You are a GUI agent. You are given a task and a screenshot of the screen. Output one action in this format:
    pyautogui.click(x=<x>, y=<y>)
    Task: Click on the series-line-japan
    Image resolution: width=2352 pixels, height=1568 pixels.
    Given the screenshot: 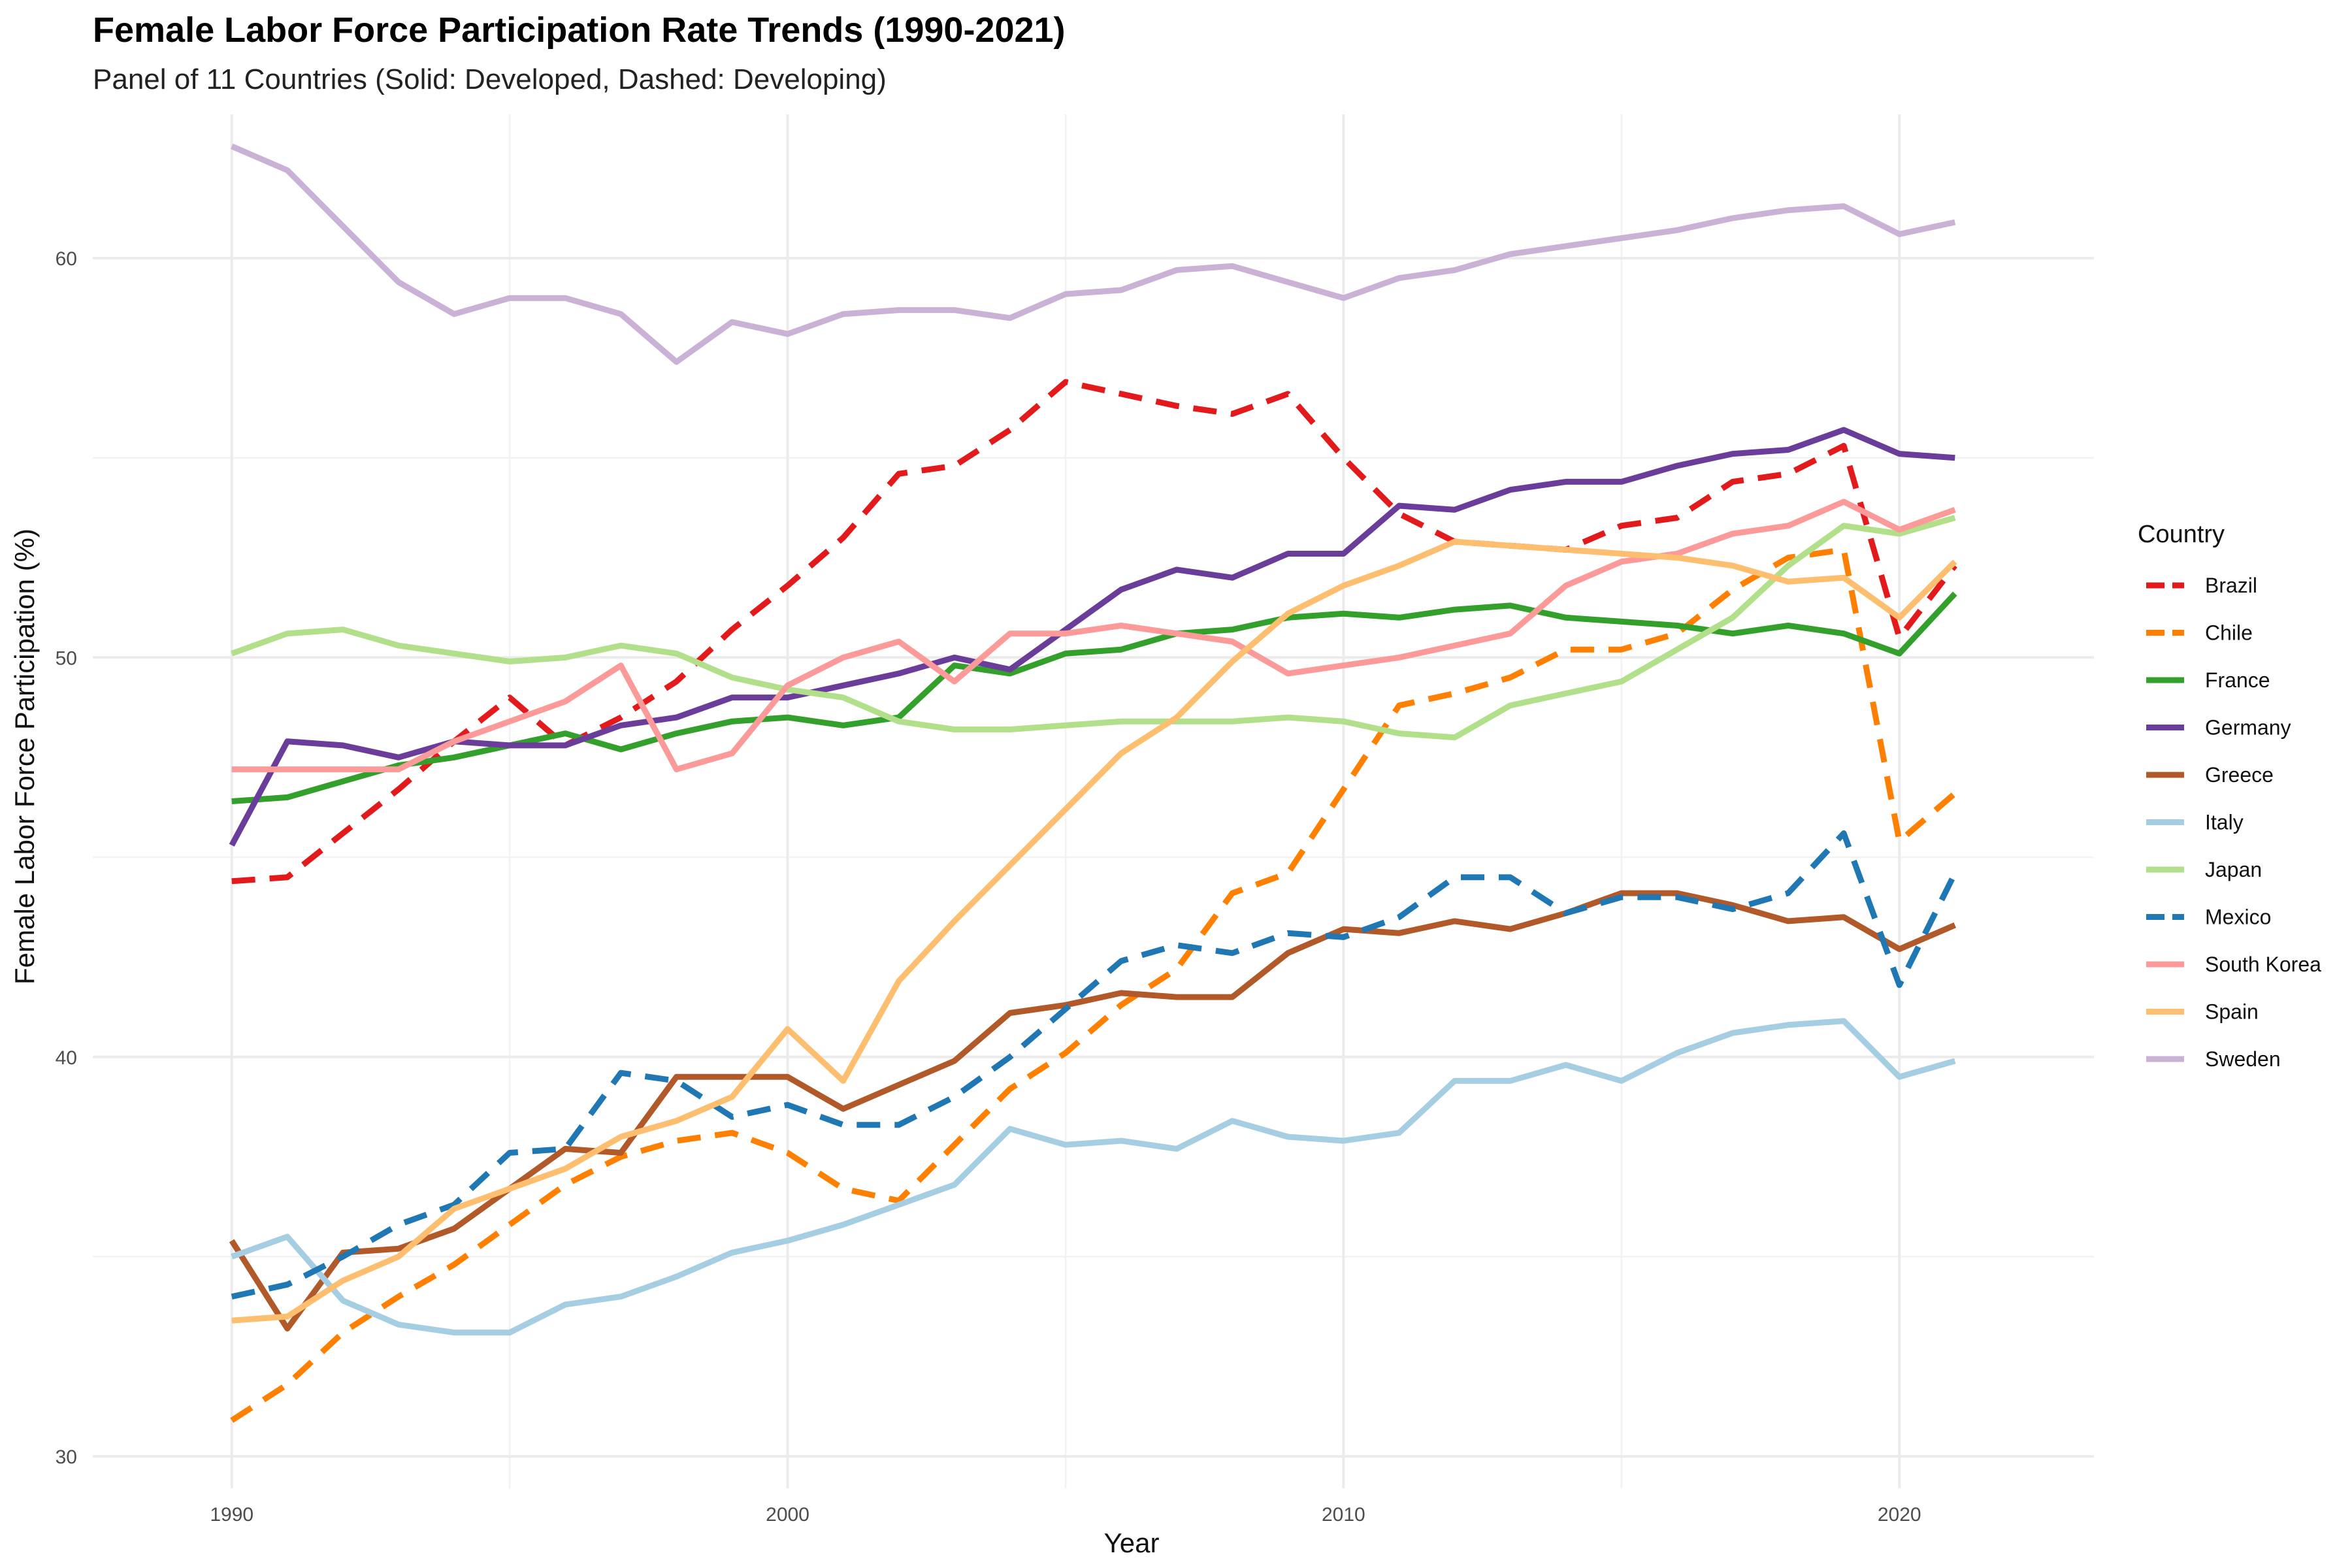 What is the action you would take?
    pyautogui.click(x=1093, y=628)
    